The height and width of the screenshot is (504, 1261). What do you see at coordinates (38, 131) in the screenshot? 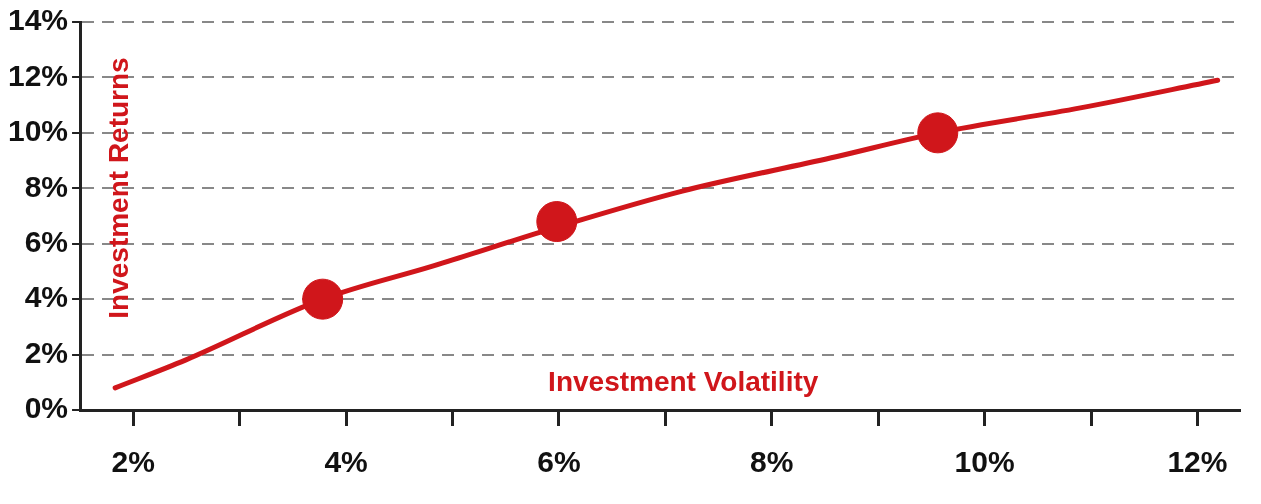
I see `y-tick-label: 10%` at bounding box center [38, 131].